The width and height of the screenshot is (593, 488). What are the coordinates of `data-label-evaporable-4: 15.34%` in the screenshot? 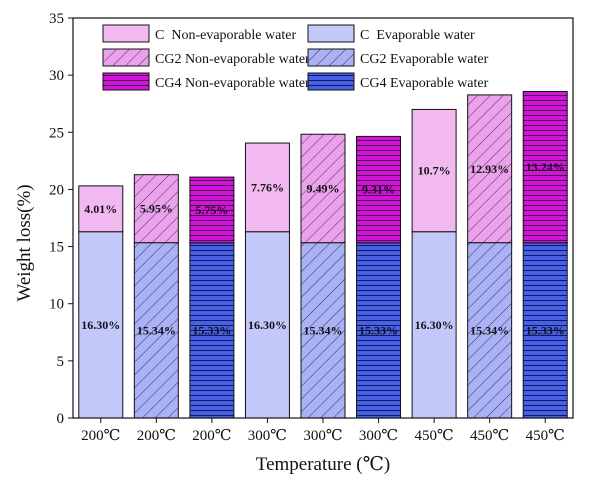 It's located at (323, 330).